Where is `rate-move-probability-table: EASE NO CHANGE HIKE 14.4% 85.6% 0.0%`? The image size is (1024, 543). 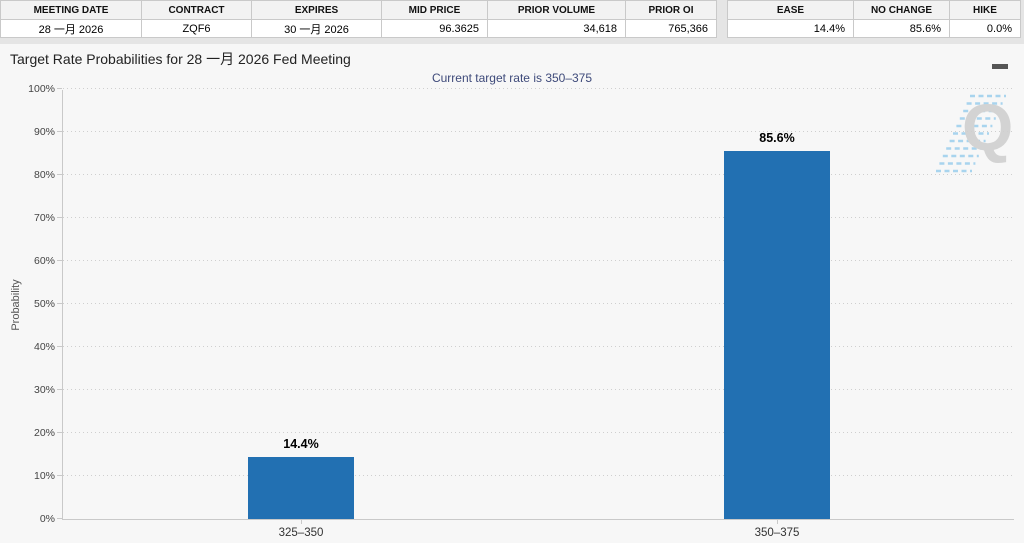
rate-move-probability-table: EASE NO CHANGE HIKE 14.4% 85.6% 0.0% is located at coordinates (874, 19).